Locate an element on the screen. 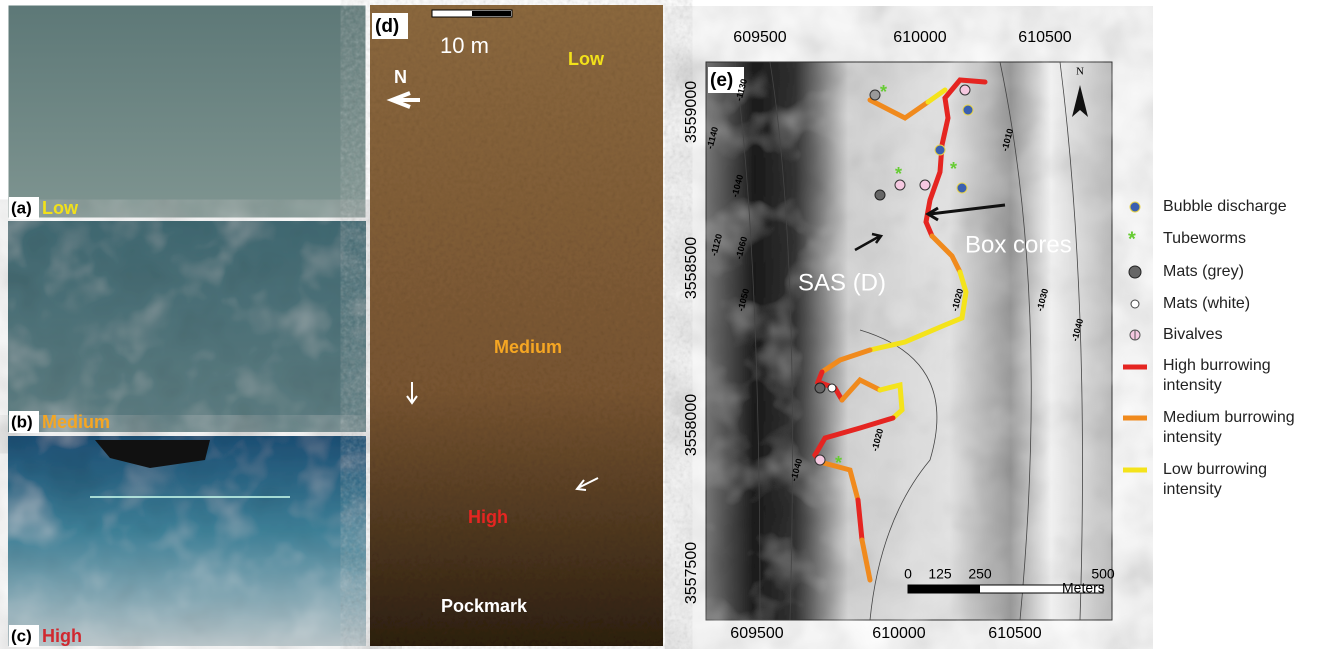 The width and height of the screenshot is (1320, 649). legend-item: Mats (white) is located at coordinates (1207, 303).